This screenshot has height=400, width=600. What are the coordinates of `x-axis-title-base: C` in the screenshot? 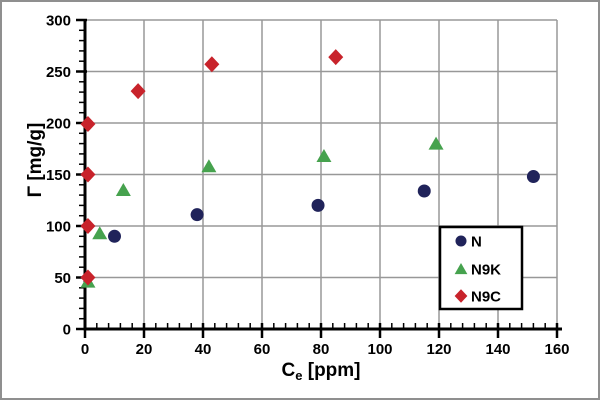 It's located at (288, 370).